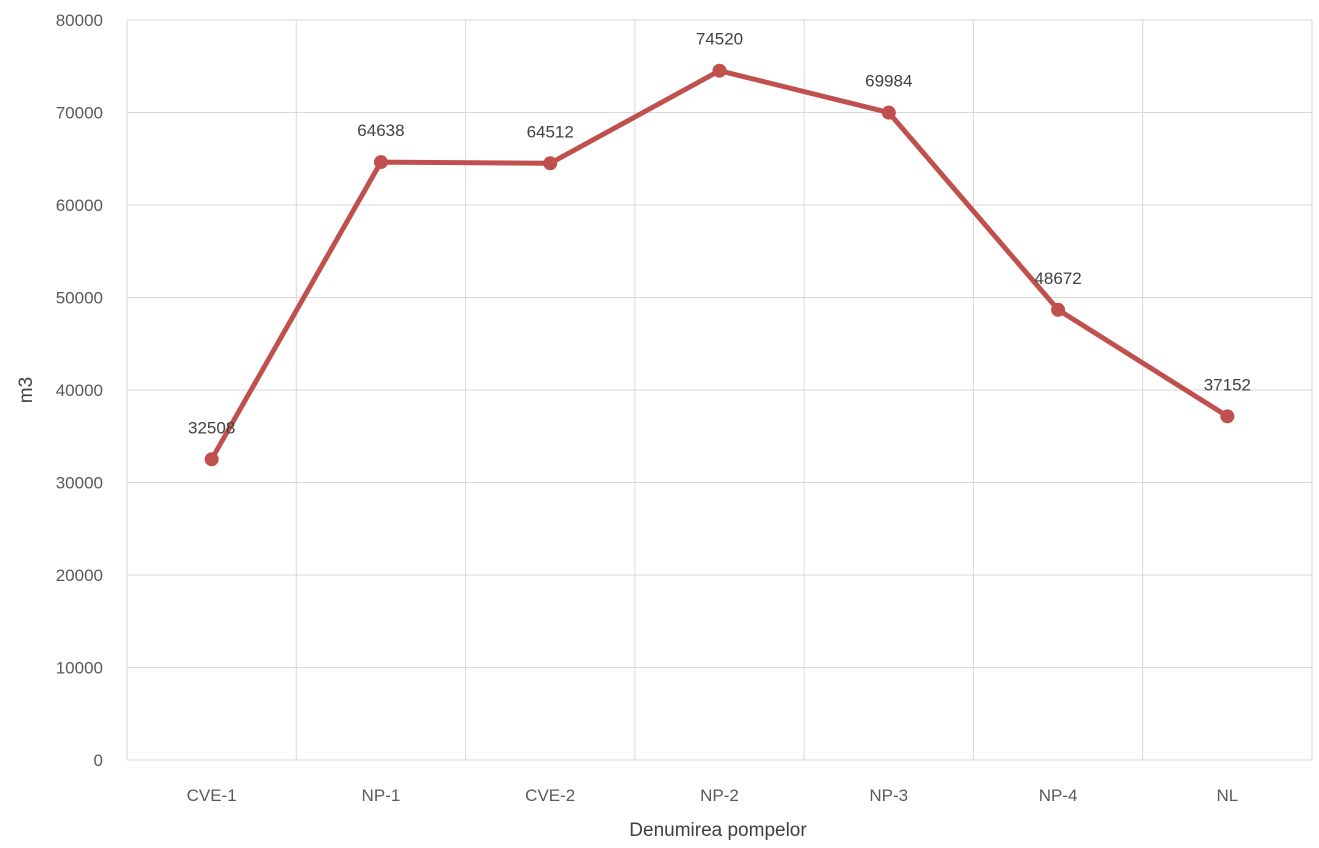  I want to click on x-tick-label: NP-4, so click(1058, 795).